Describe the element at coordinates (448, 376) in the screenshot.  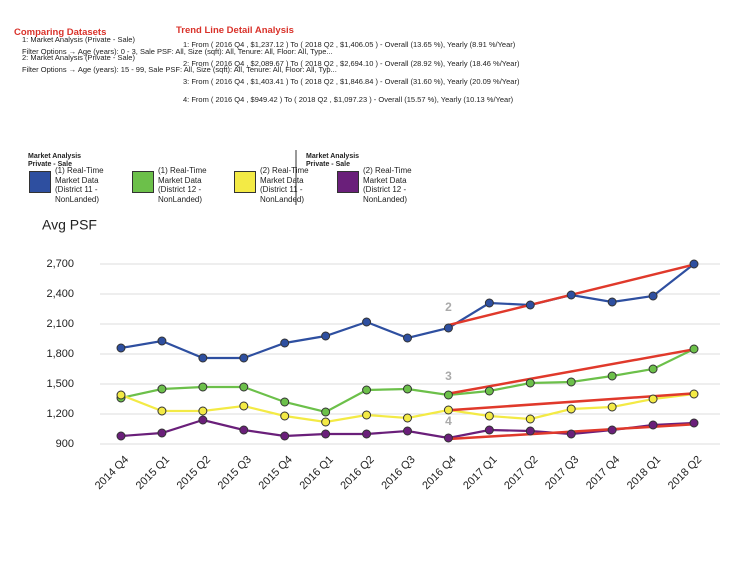
I see `trend-label: 3` at that location.